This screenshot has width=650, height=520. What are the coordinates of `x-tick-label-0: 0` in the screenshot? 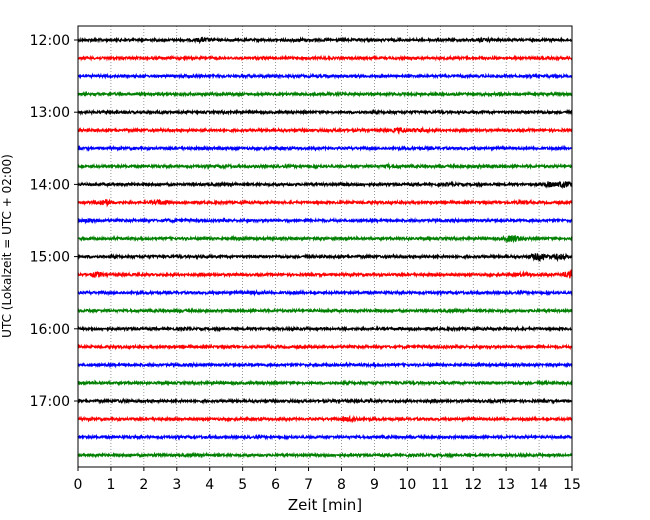 It's located at (78, 485).